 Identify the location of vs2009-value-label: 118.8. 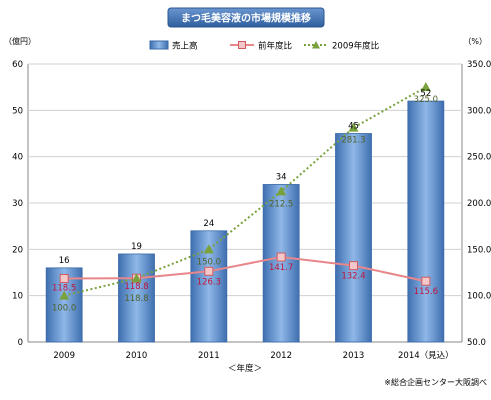
(136, 299).